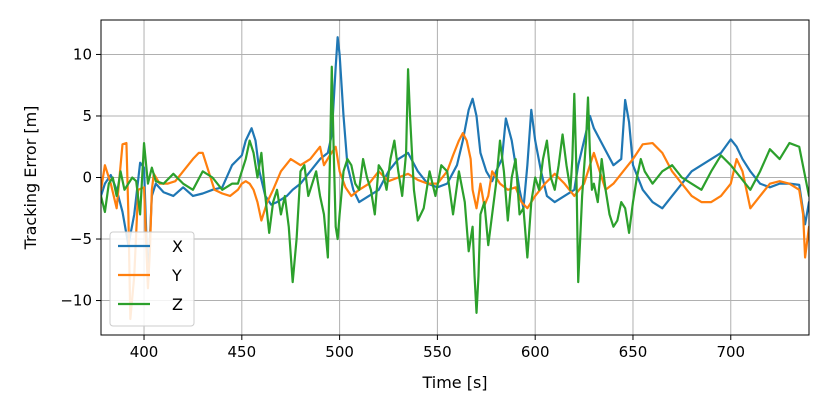  I want to click on legend-label-z: Z, so click(177, 304).